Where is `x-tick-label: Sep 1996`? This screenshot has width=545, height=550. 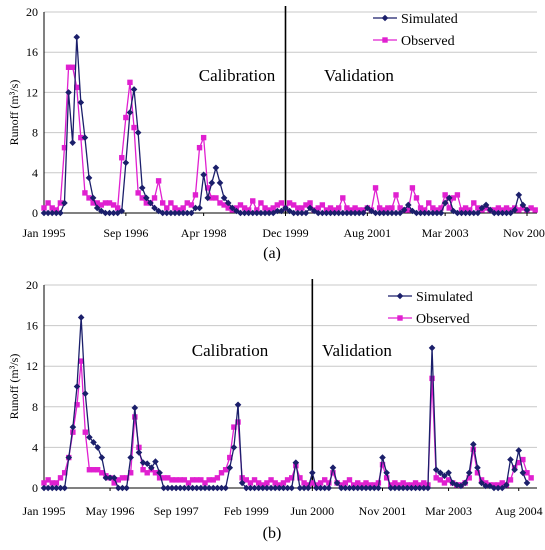 x-tick-label: Sep 1996 is located at coordinates (125, 233).